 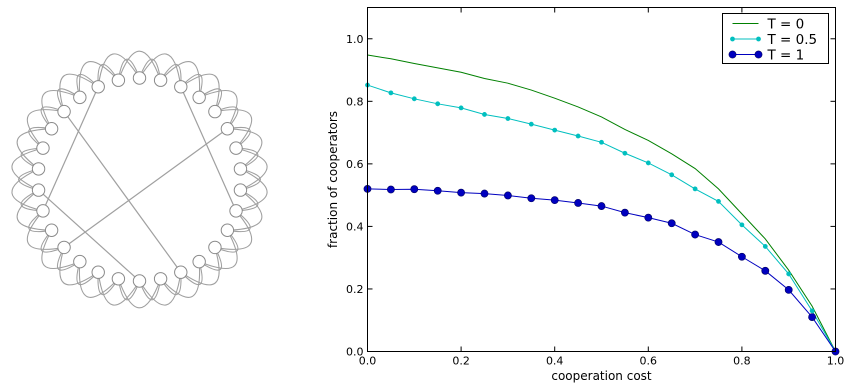 I want to click on y-tick-label: 0.2, so click(x=355, y=289).